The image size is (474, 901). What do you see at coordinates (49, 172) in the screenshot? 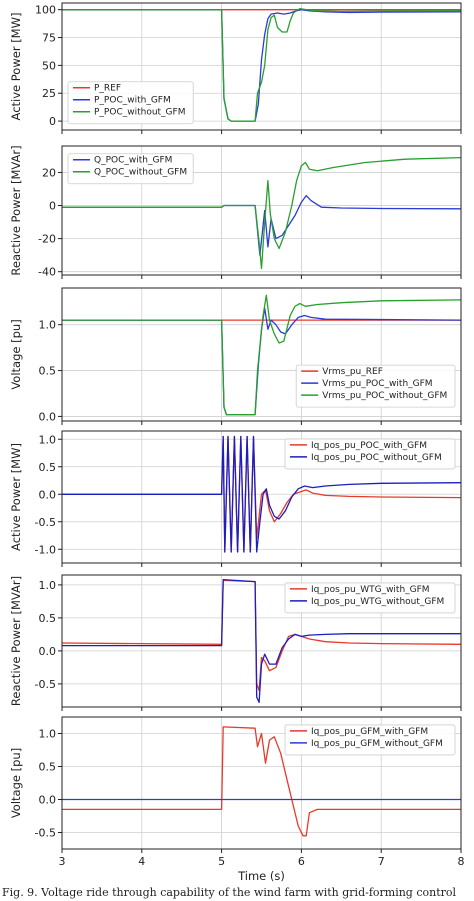
I see `y-tick-label: 20` at bounding box center [49, 172].